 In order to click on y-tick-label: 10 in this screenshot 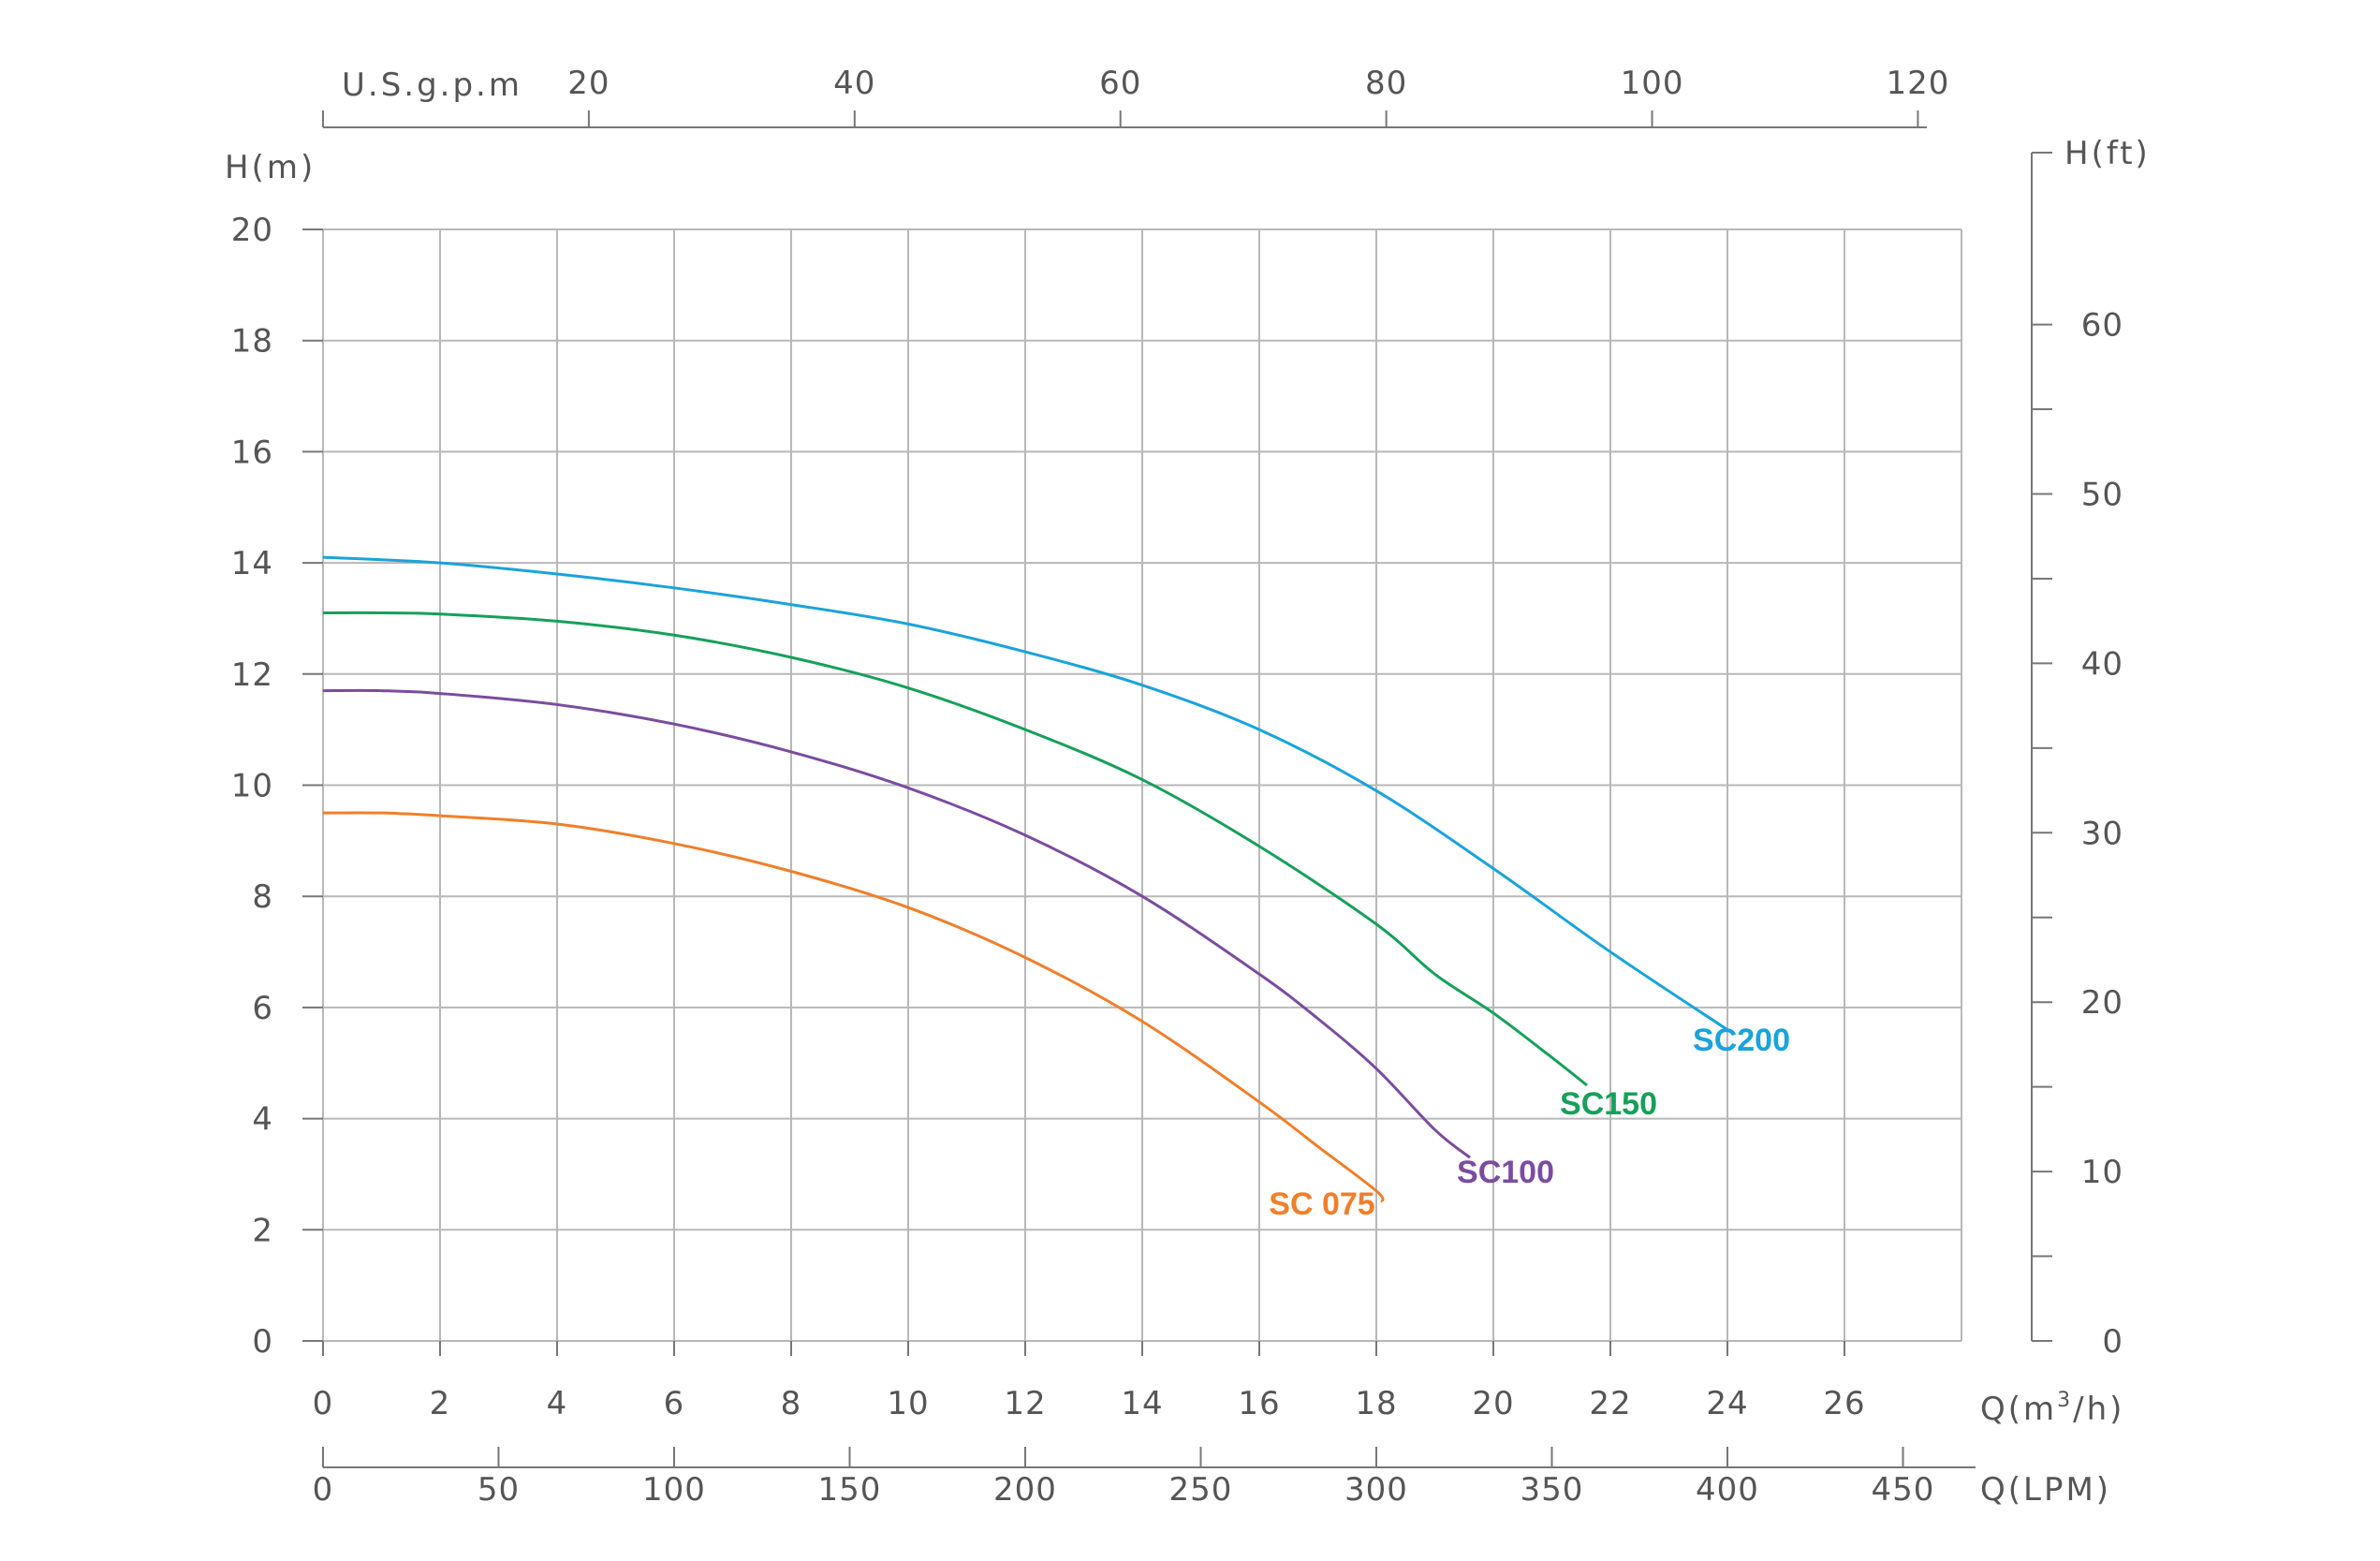, I will do `click(252, 786)`.